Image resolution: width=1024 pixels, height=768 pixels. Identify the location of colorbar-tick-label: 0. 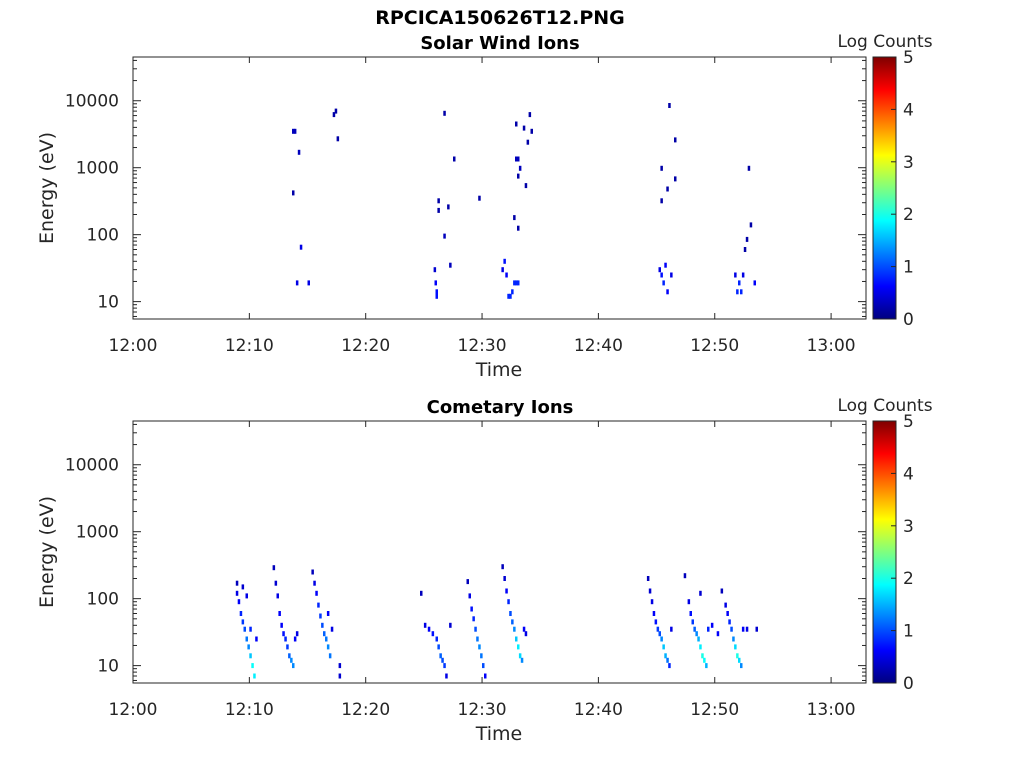
(908, 320).